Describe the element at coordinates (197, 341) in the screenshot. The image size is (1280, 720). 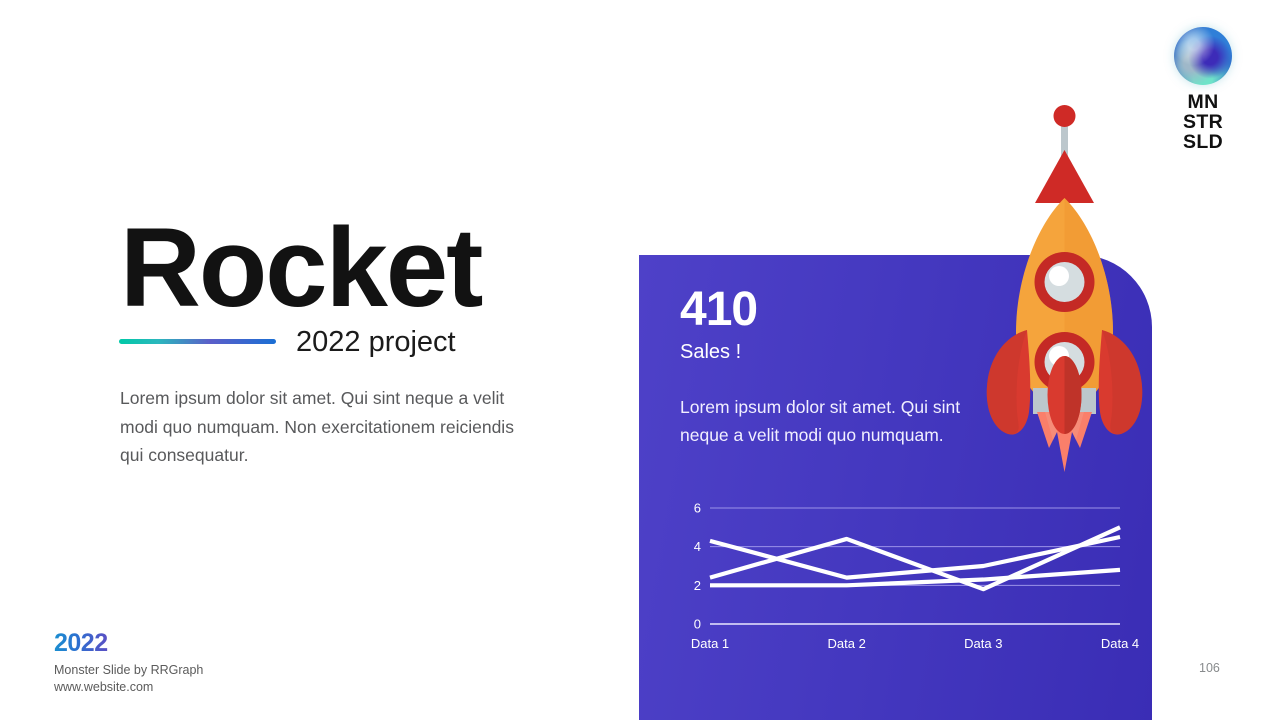
I see `title-underline-accent` at that location.